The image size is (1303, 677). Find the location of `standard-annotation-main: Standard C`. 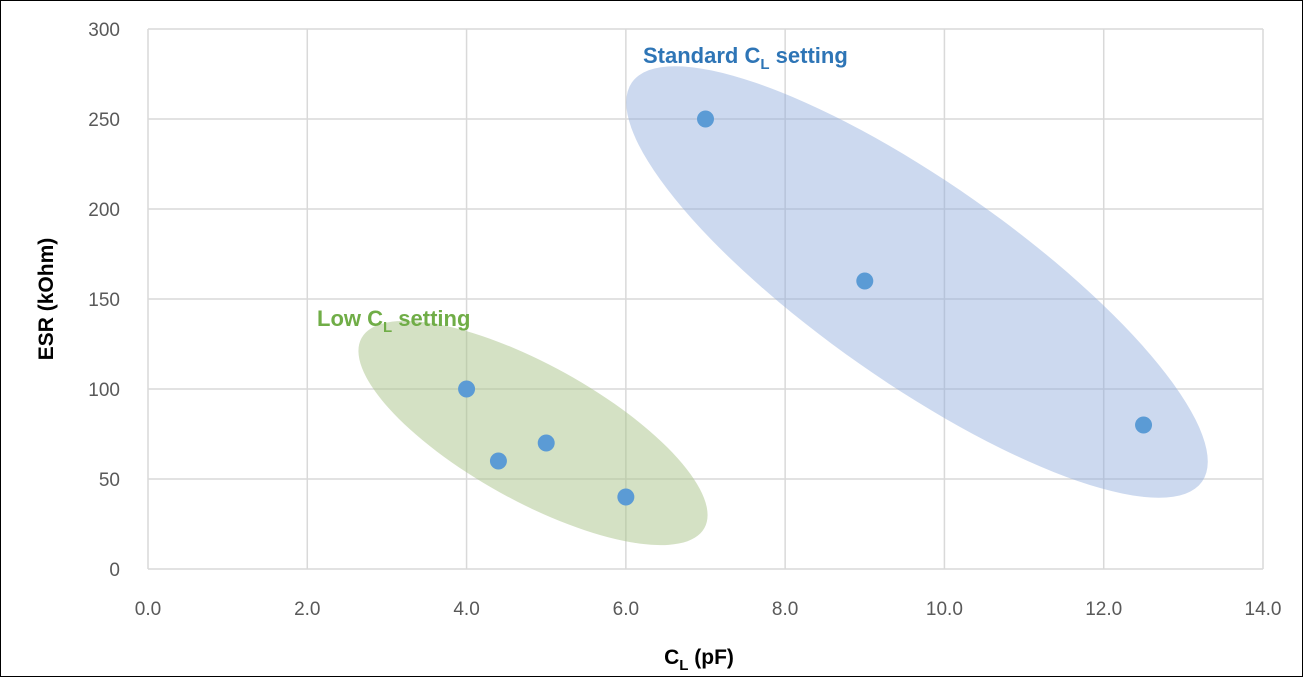

standard-annotation-main: Standard C is located at coordinates (701, 55).